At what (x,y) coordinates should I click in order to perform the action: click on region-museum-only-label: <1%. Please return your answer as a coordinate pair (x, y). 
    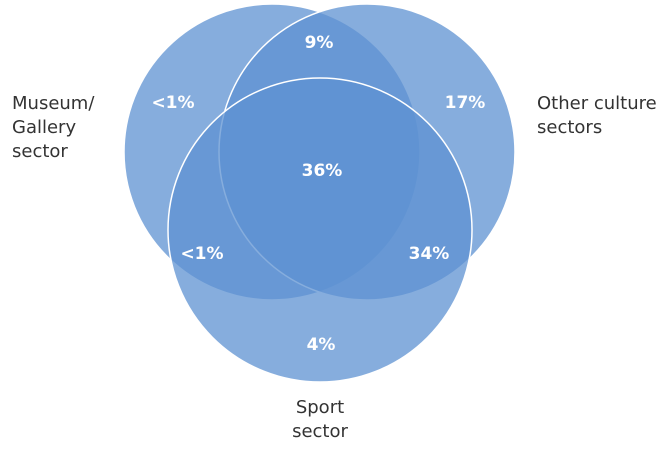
    Looking at the image, I should click on (172, 103).